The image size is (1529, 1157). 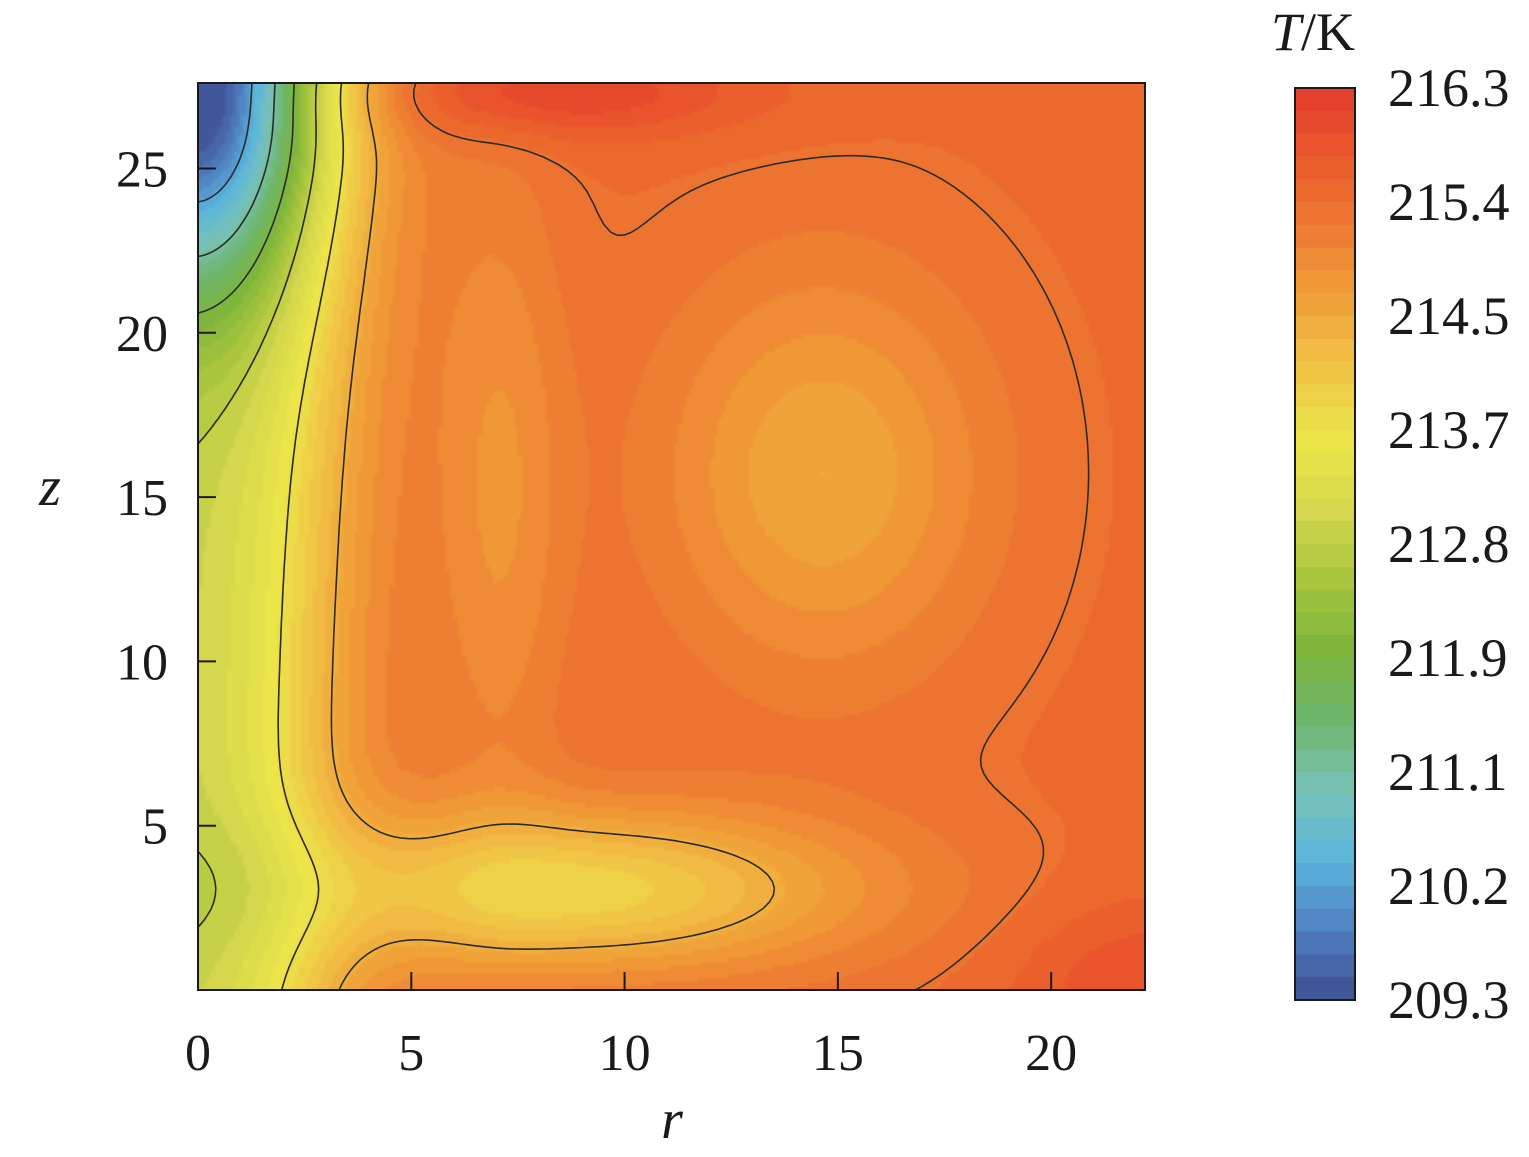 I want to click on y-tick-label-2: 15, so click(x=142, y=498).